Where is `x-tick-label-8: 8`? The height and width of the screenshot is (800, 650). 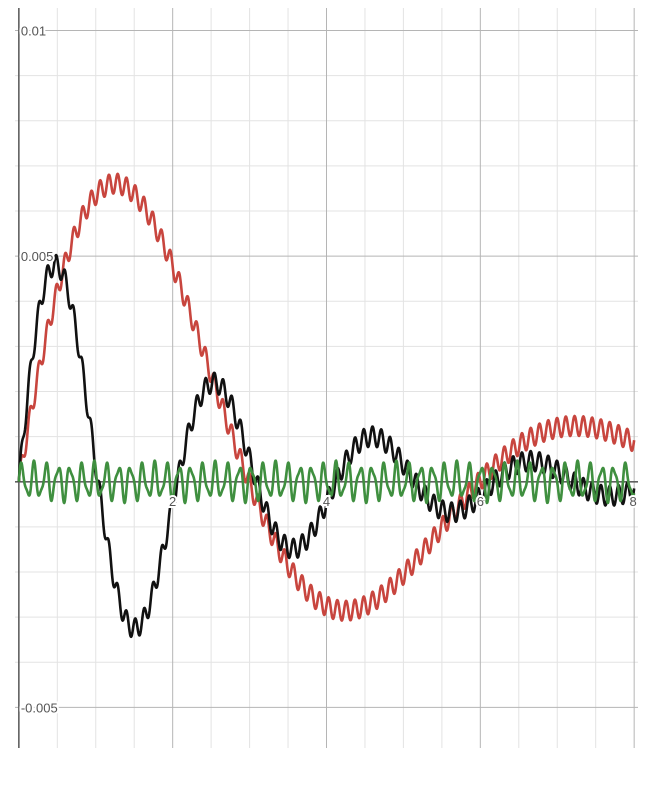
x-tick-label-8: 8 is located at coordinates (633, 501).